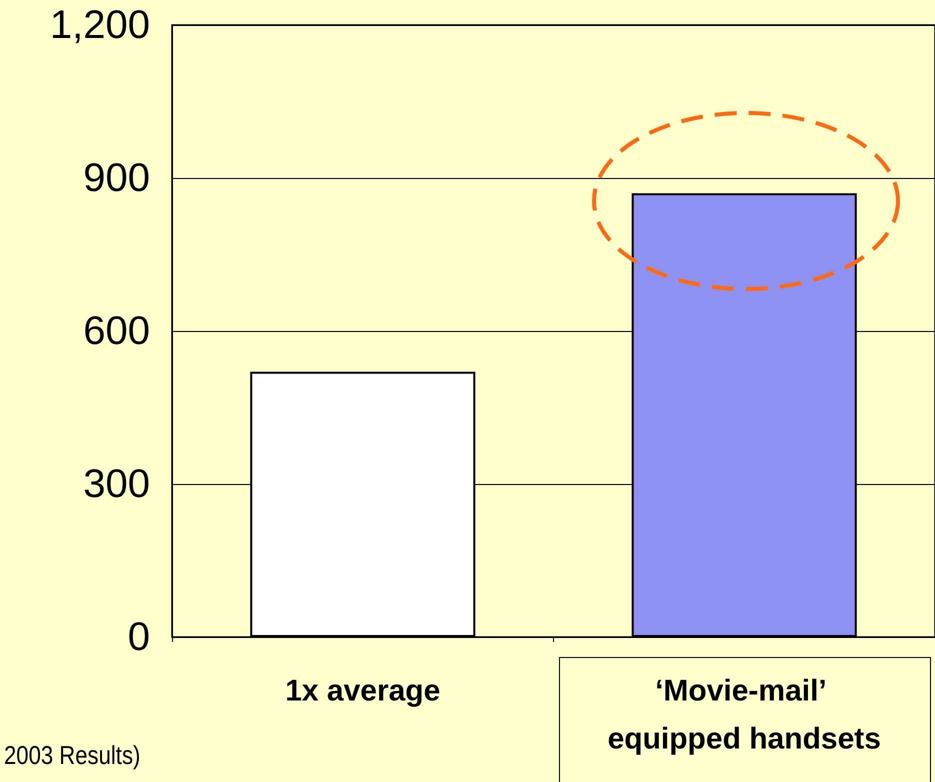 The height and width of the screenshot is (782, 935). Describe the element at coordinates (744, 715) in the screenshot. I see `x-tick-label: ‘Movie-mail’ equipped handsets` at that location.